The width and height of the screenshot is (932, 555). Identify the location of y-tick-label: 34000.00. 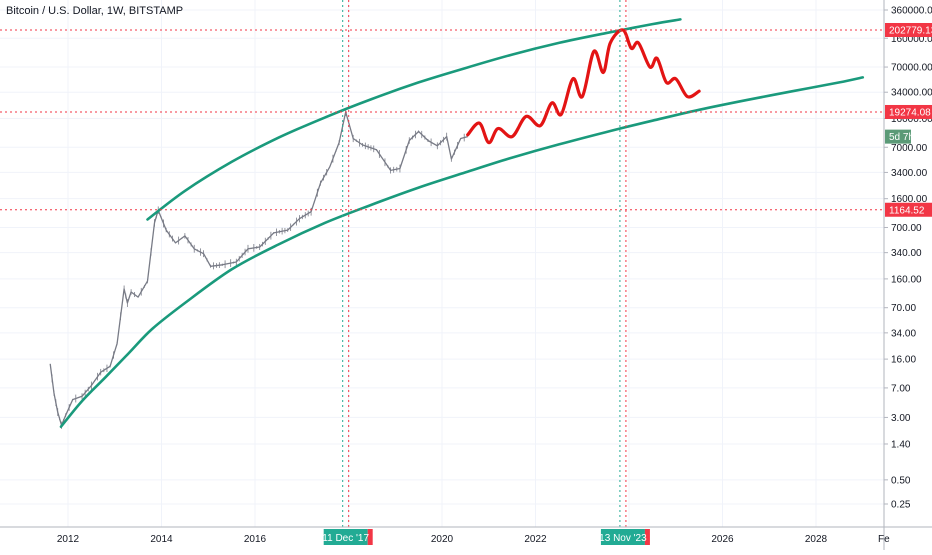
(911, 93).